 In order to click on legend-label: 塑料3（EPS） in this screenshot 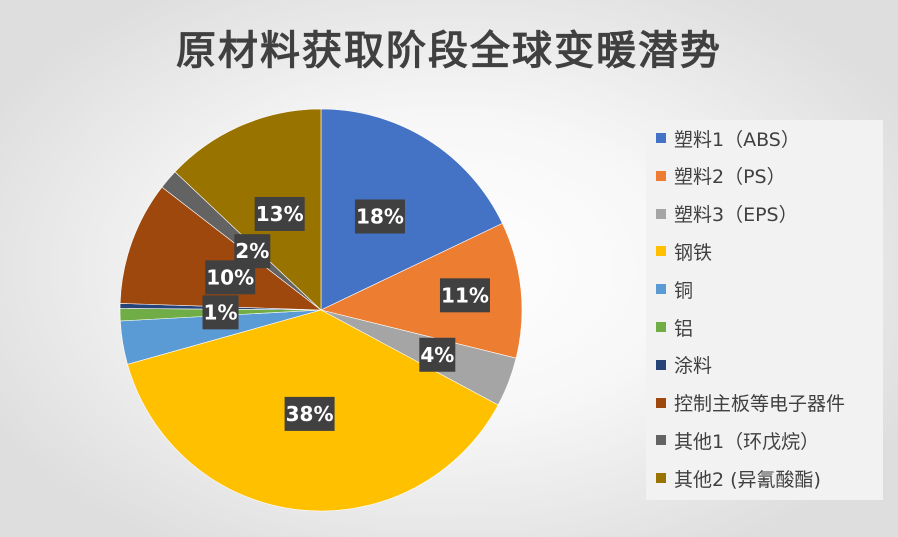, I will do `click(736, 215)`.